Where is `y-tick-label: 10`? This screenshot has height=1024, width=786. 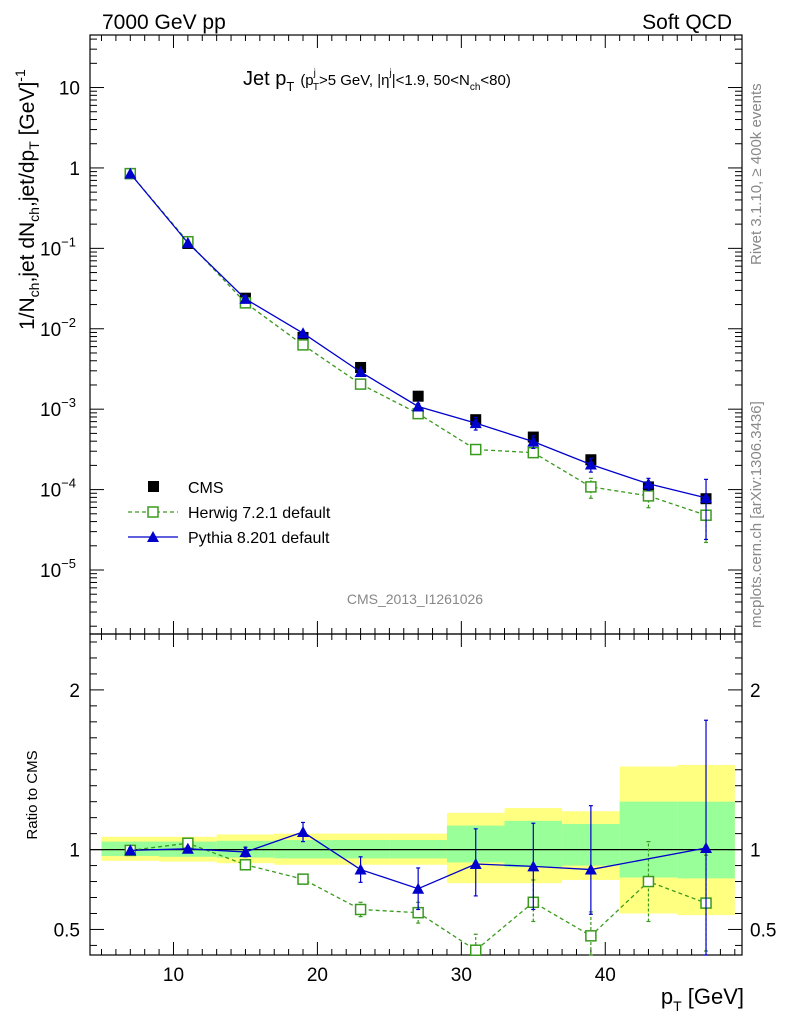
y-tick-label: 10 is located at coordinates (69, 89).